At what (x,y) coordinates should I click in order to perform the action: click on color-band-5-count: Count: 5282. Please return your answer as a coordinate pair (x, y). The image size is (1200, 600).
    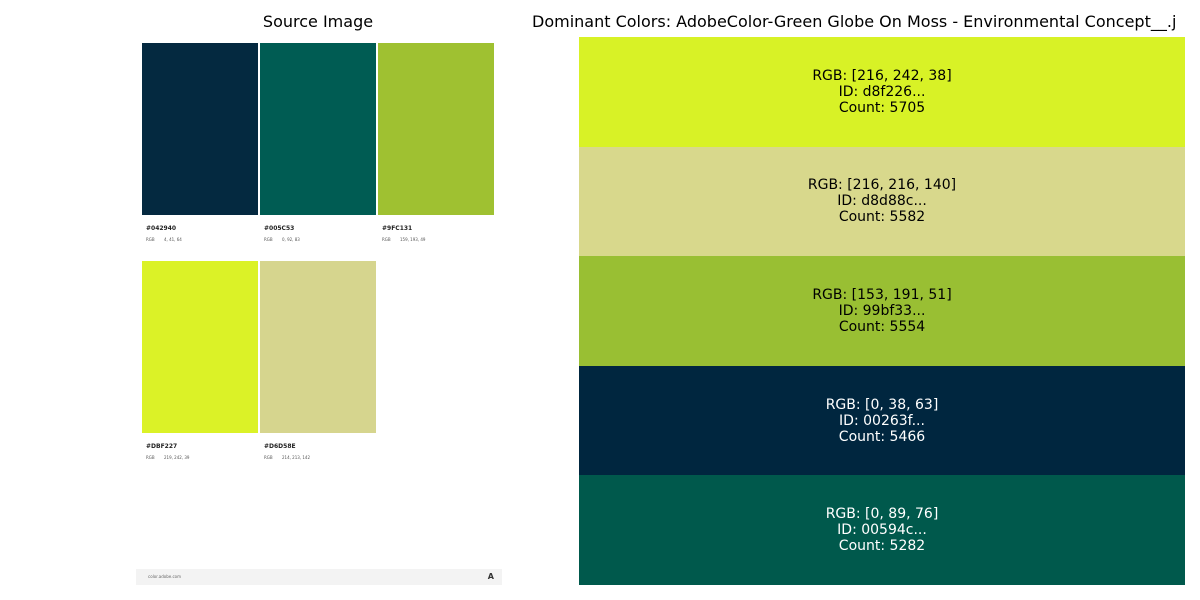
    Looking at the image, I should click on (882, 546).